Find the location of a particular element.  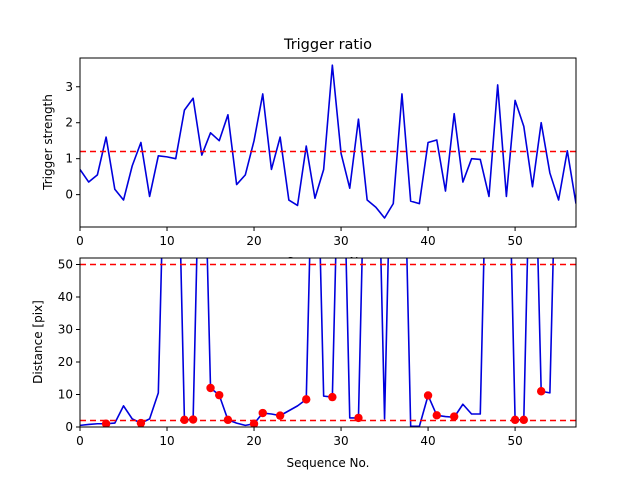

y-tick-label: 30 is located at coordinates (65, 330).